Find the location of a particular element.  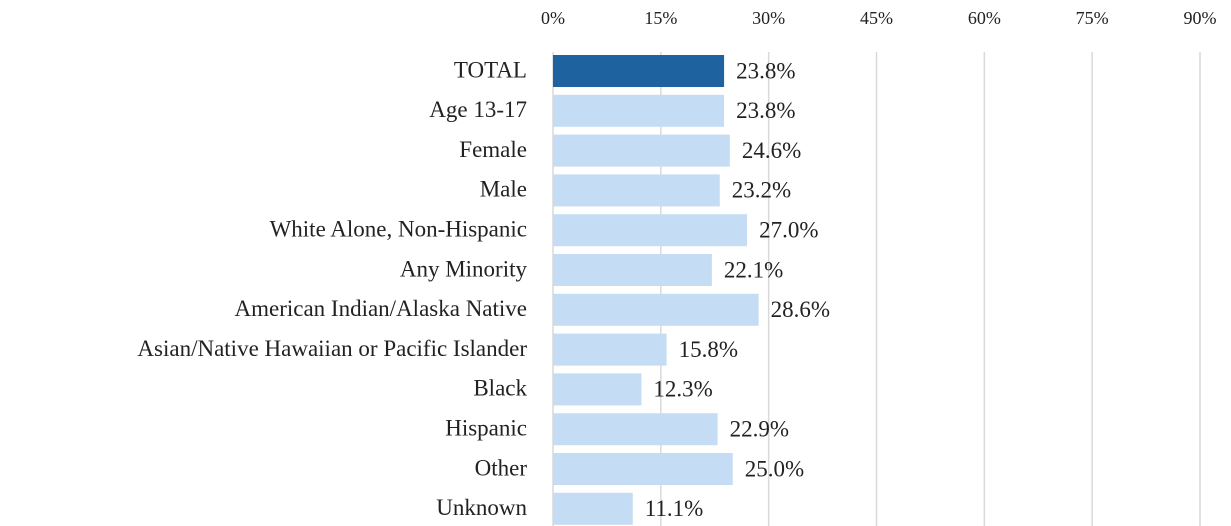

category-label: Any Minority is located at coordinates (464, 268).